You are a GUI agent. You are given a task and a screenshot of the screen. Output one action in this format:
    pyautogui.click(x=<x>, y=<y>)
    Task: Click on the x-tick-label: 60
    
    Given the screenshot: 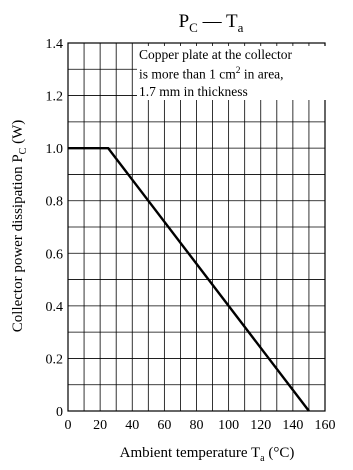 What is the action you would take?
    pyautogui.click(x=164, y=425)
    